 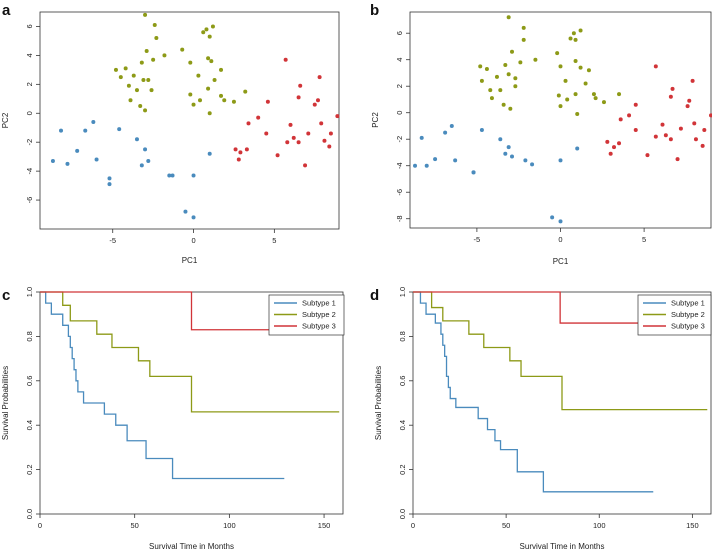 What do you see at coordinates (5, 120) in the screenshot?
I see `y-axis-title: PC2` at bounding box center [5, 120].